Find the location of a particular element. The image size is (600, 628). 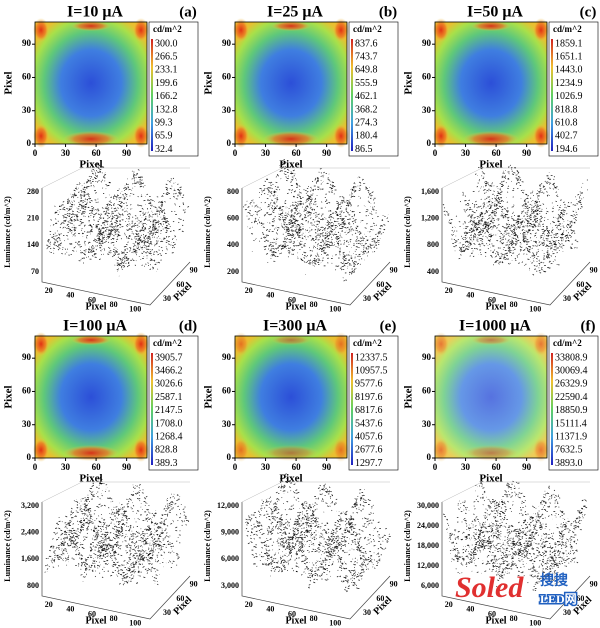

box-edge-back is located at coordinates (115, 178).